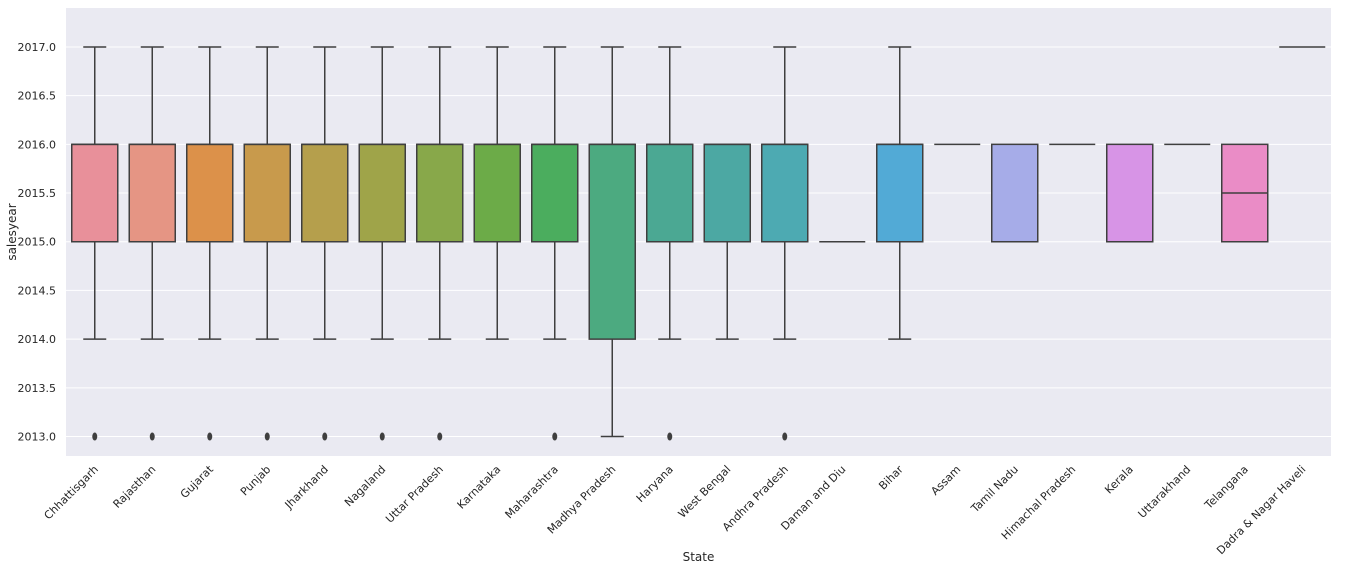  Describe the element at coordinates (994, 489) in the screenshot. I see `x-tick-label: Tamil Nadu` at that location.